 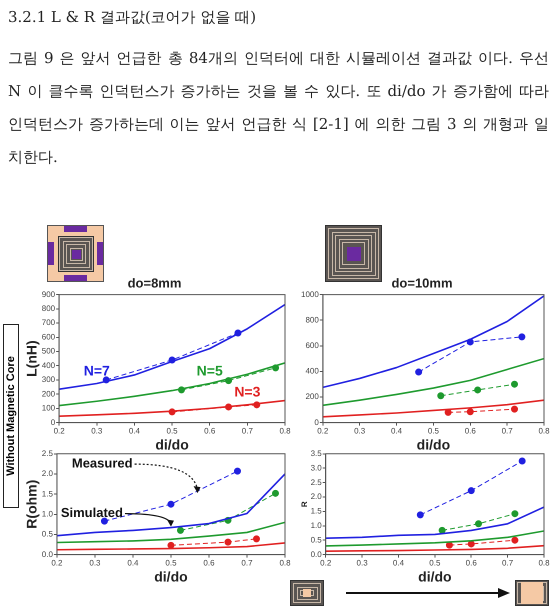 I want to click on chart-title: do=10mm, so click(x=422, y=282).